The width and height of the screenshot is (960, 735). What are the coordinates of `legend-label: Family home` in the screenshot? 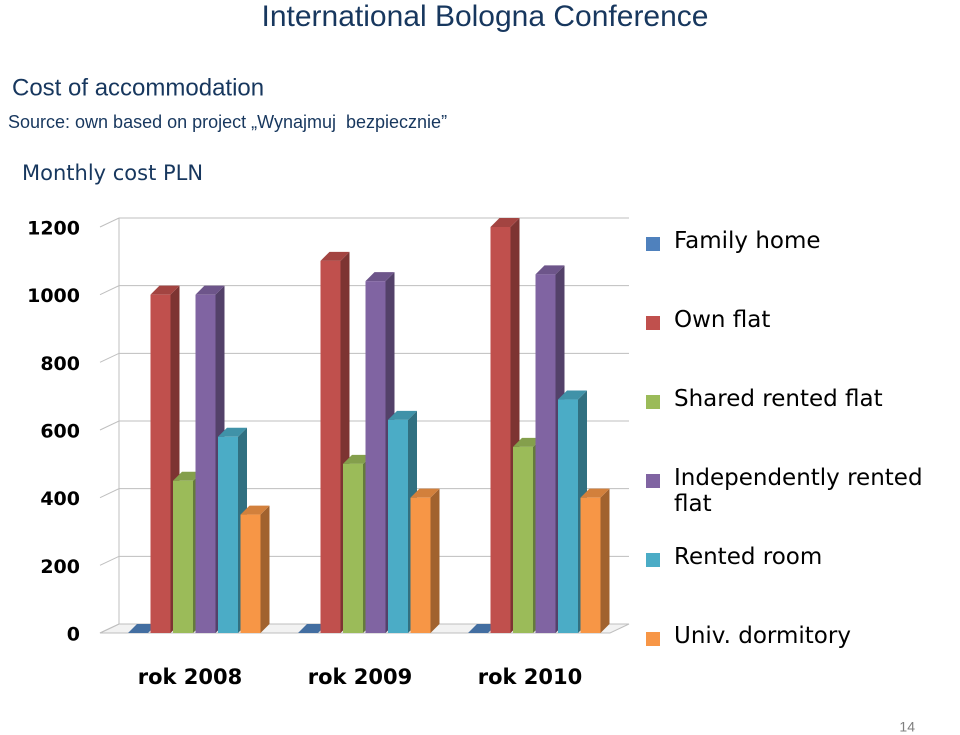 It's located at (747, 241).